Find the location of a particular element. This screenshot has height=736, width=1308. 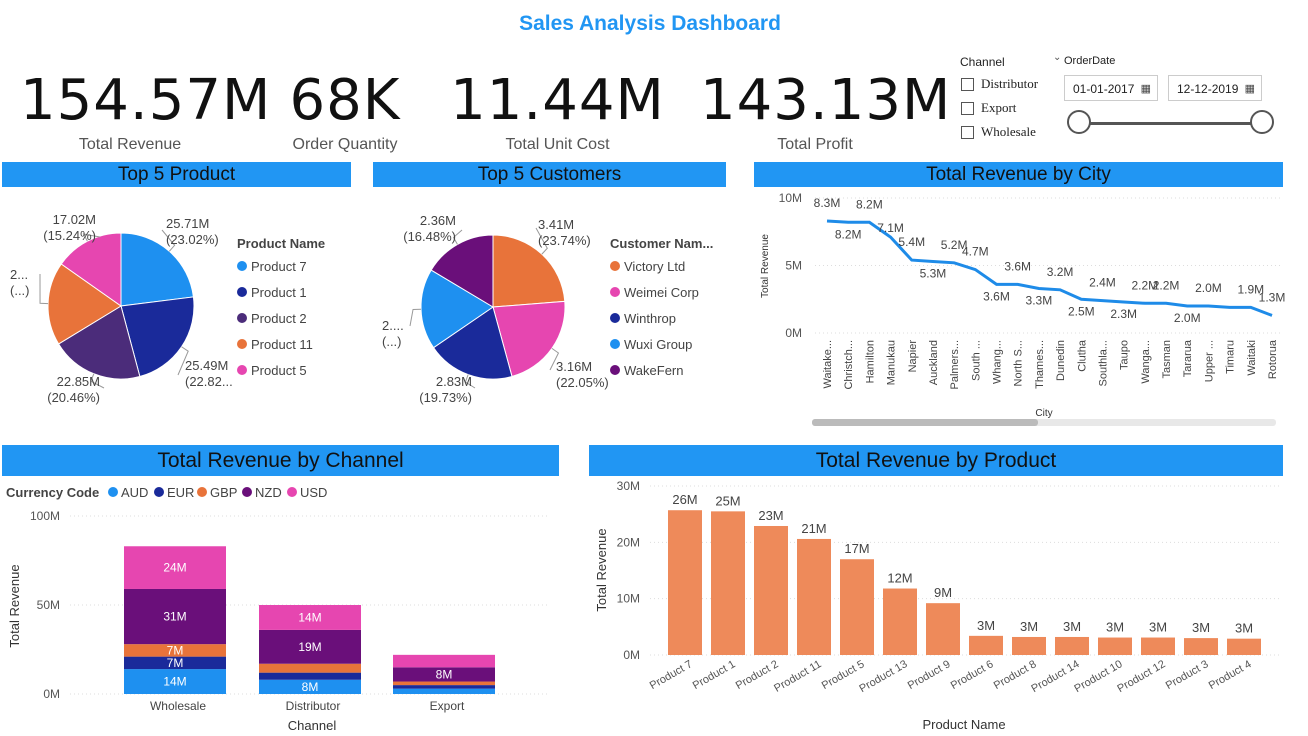

channel-option-wholesale: Wholesale is located at coordinates (1008, 131).